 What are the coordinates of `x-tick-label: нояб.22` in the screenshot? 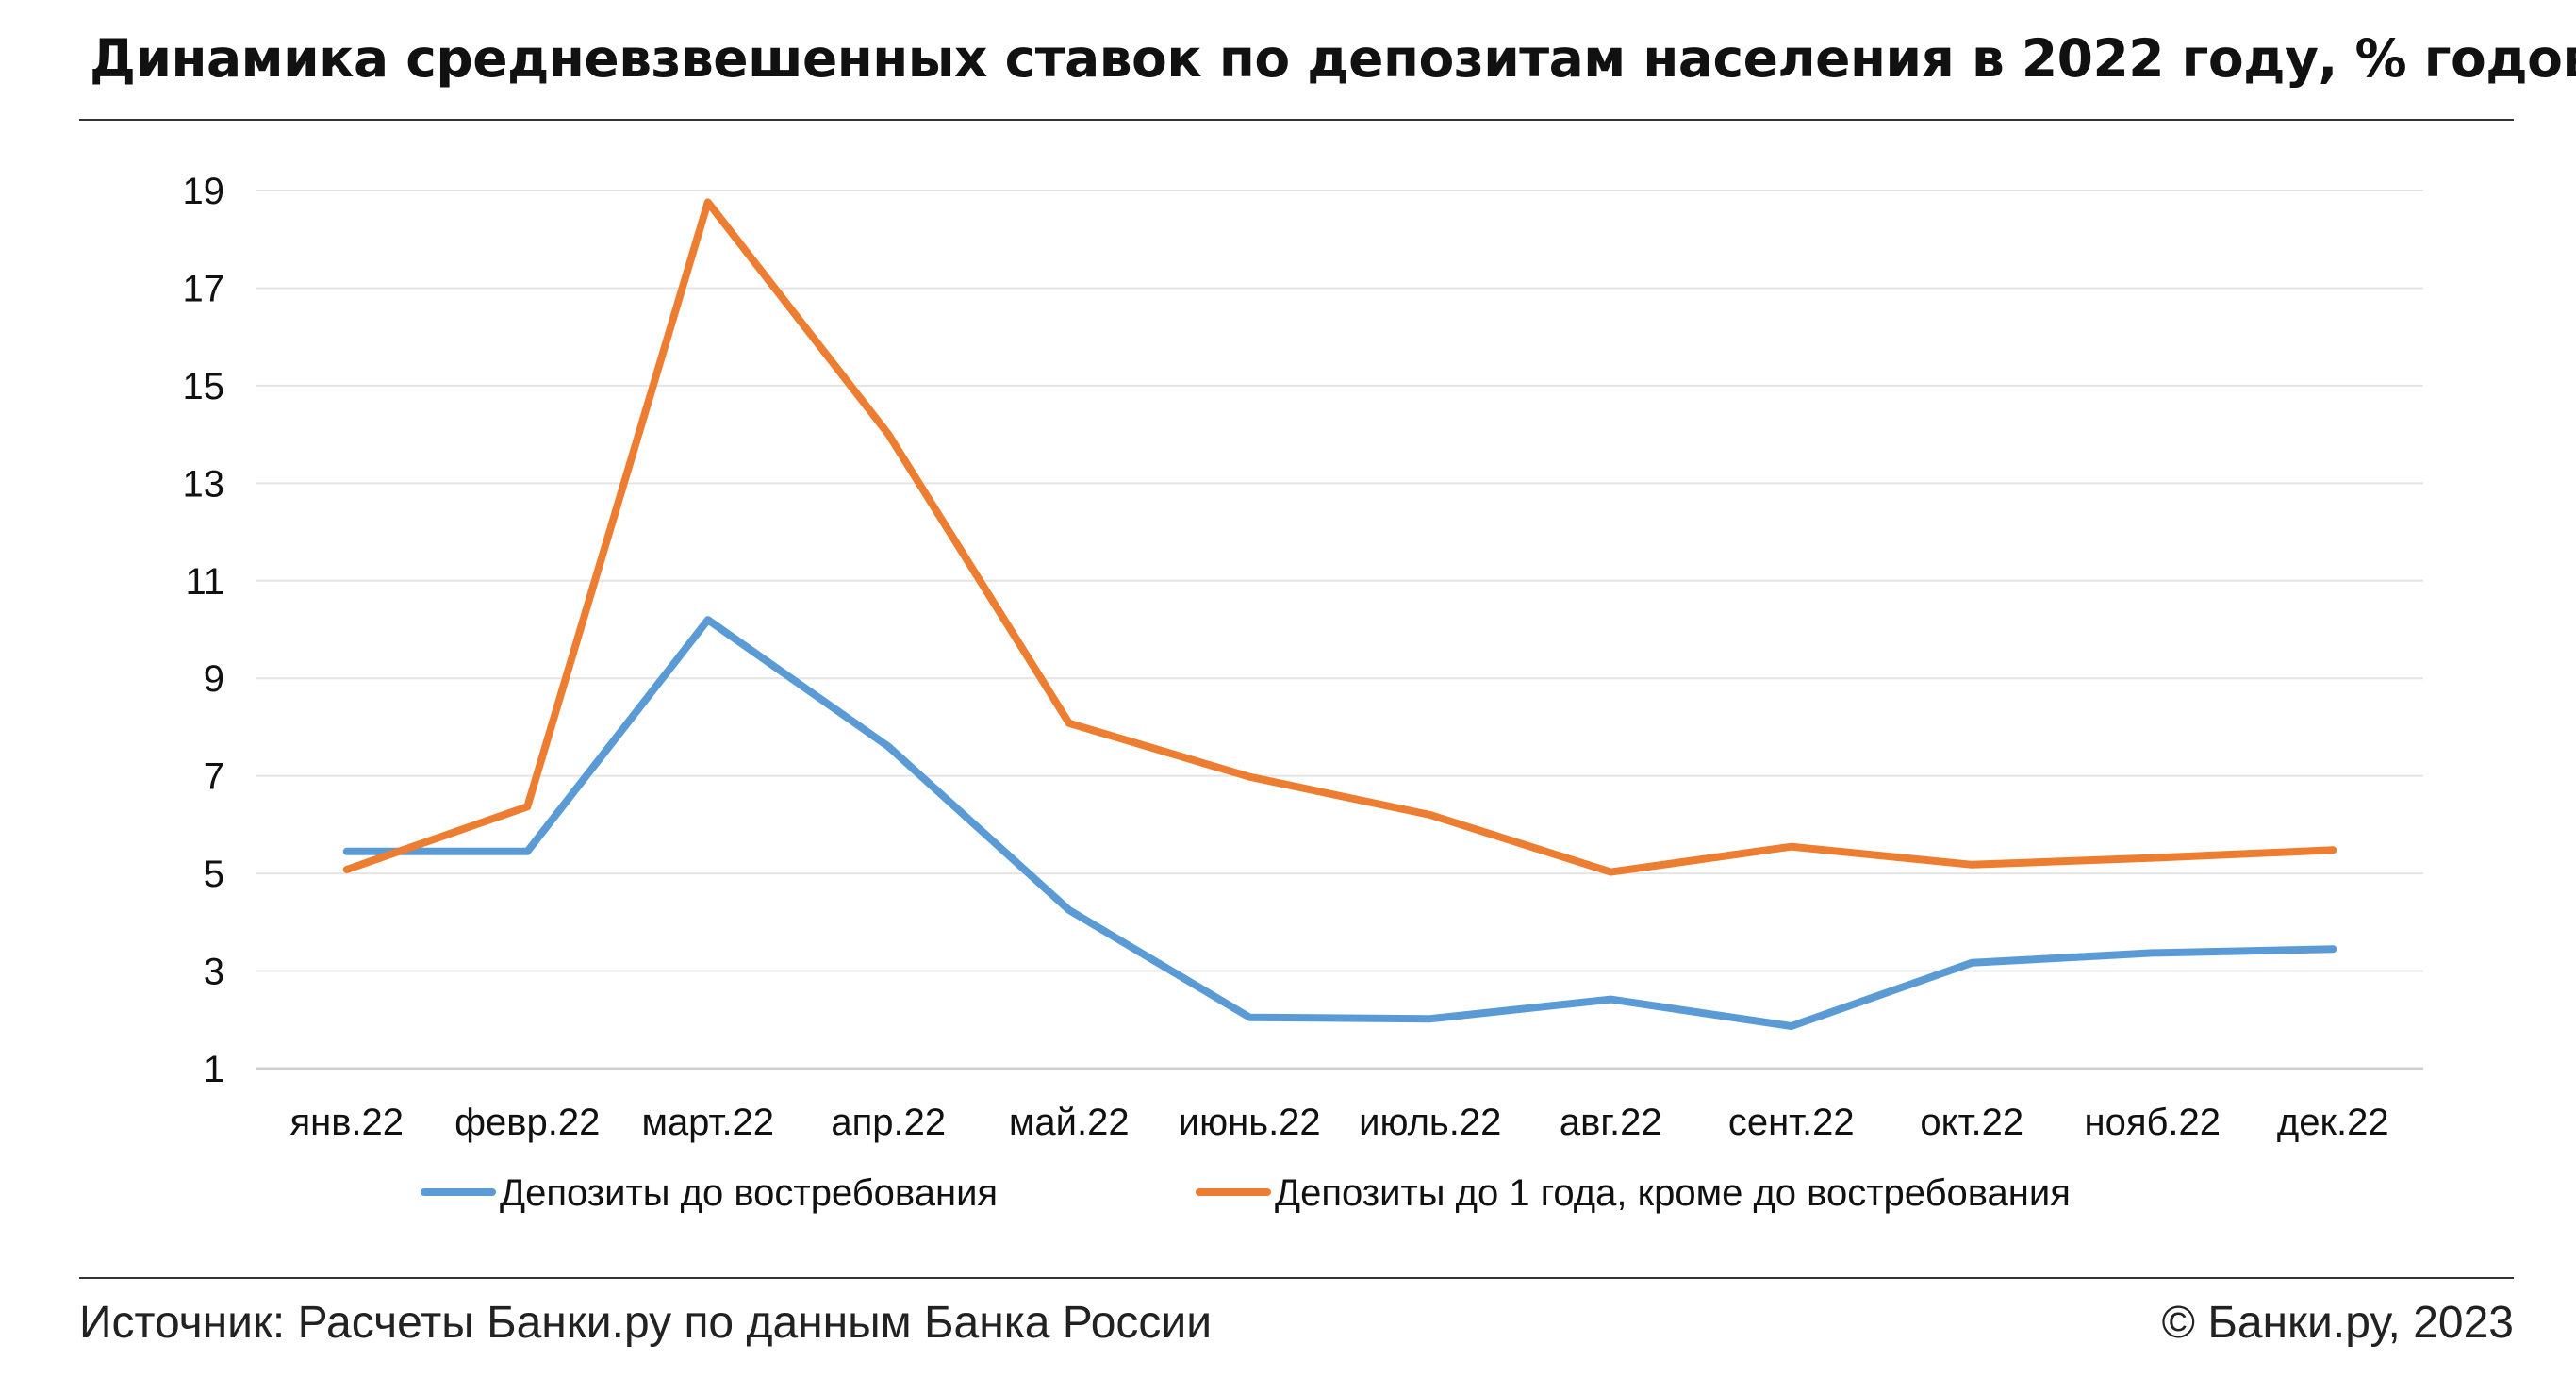 It's located at (2152, 1123).